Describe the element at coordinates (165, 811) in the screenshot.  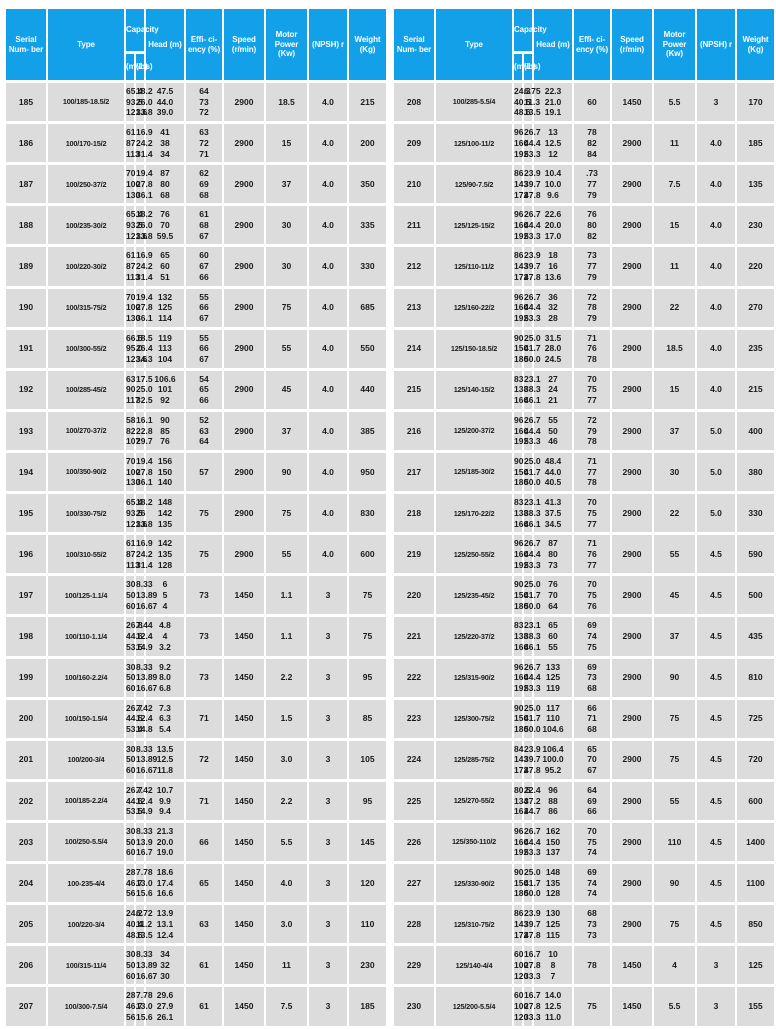
I see `cell-head-value: 9.4` at that location.